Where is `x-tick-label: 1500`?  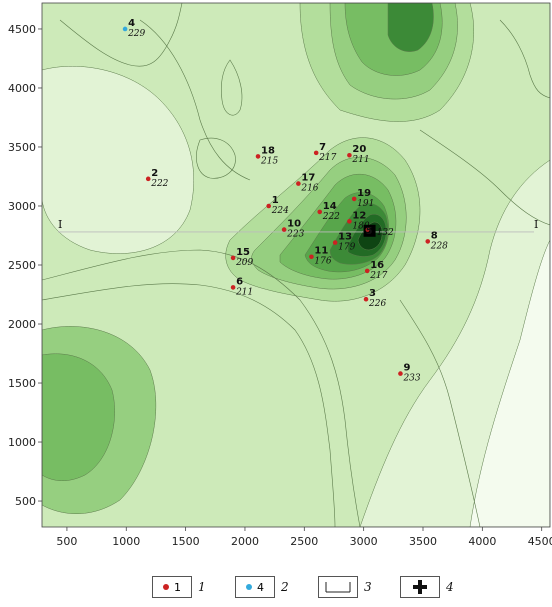 x-tick-label: 1500 is located at coordinates (186, 541).